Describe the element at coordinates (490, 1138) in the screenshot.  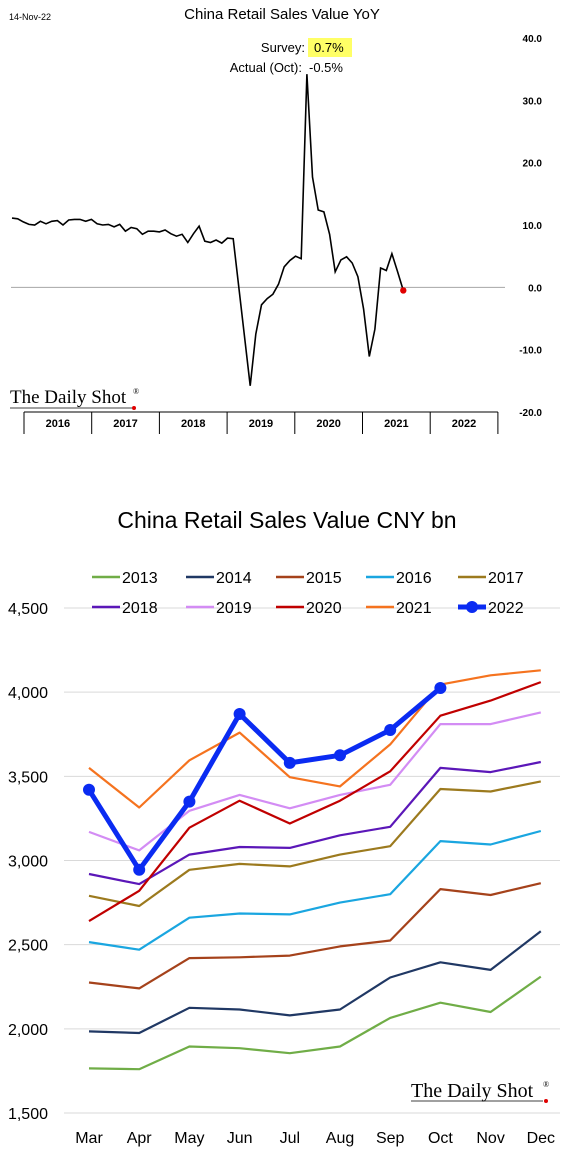
I see `cny-x-tick-label: Nov` at that location.